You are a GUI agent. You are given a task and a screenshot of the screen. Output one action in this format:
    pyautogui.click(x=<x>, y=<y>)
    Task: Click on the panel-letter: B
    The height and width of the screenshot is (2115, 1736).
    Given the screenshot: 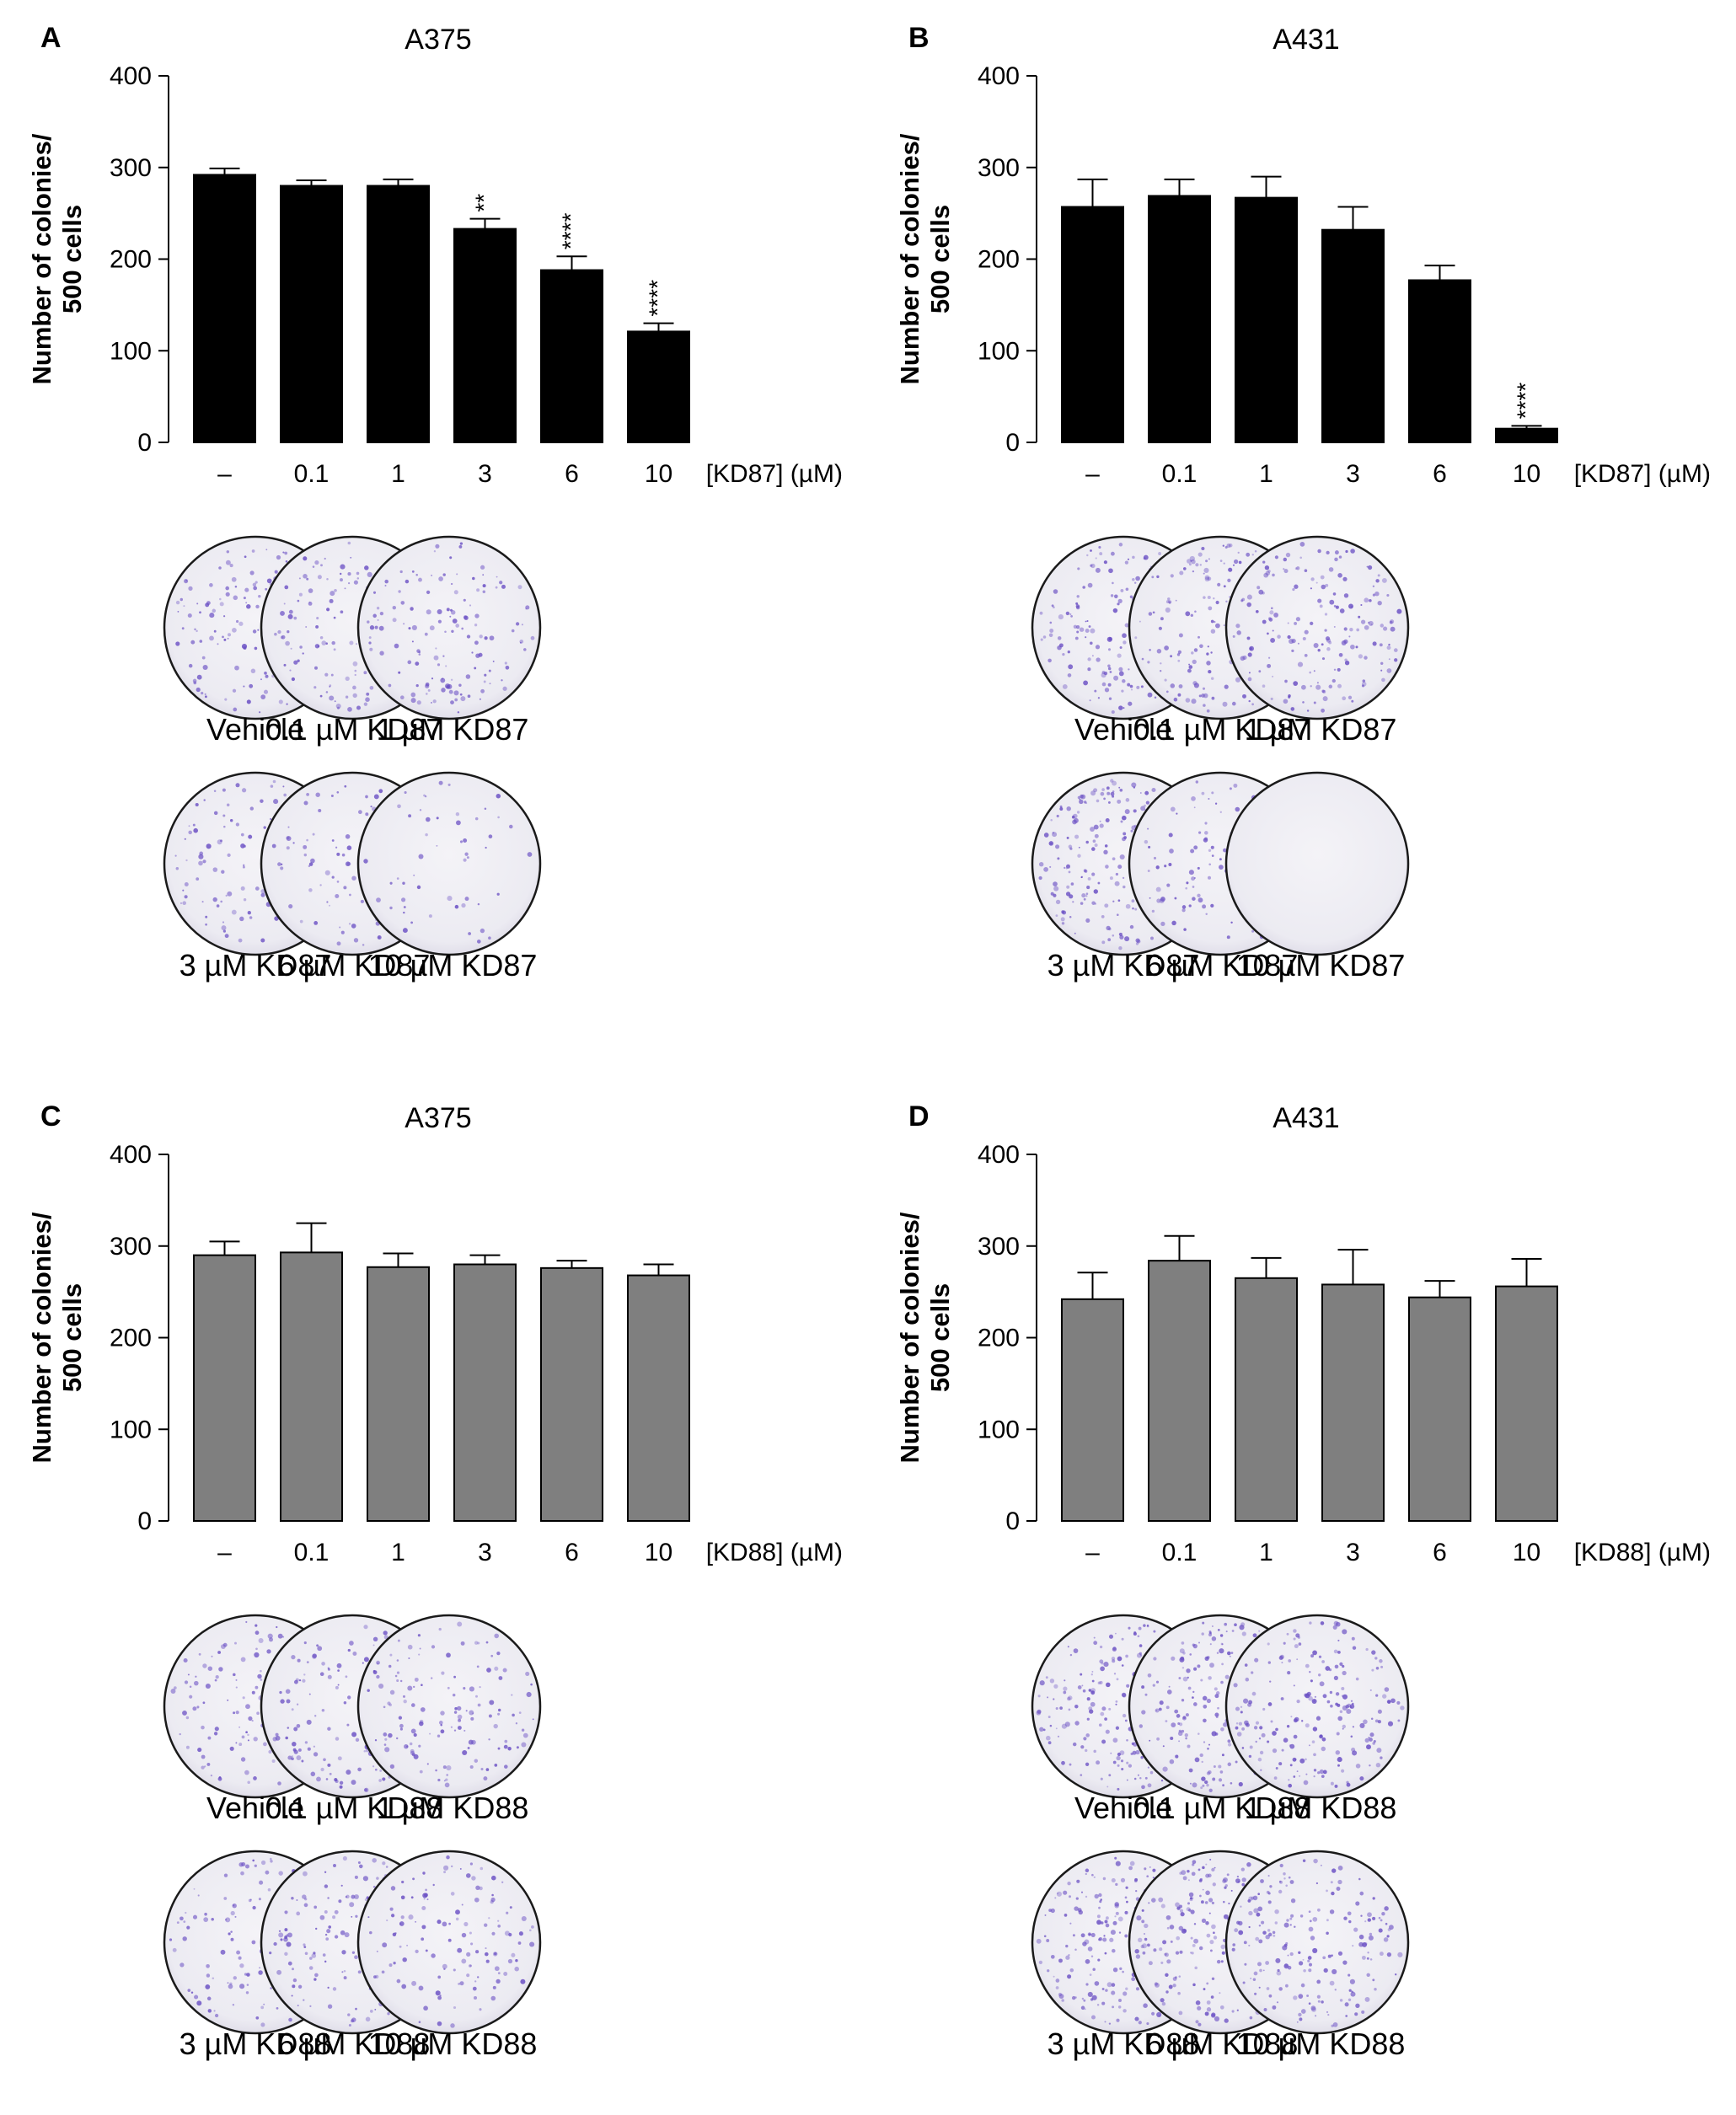 What is the action you would take?
    pyautogui.click(x=919, y=38)
    